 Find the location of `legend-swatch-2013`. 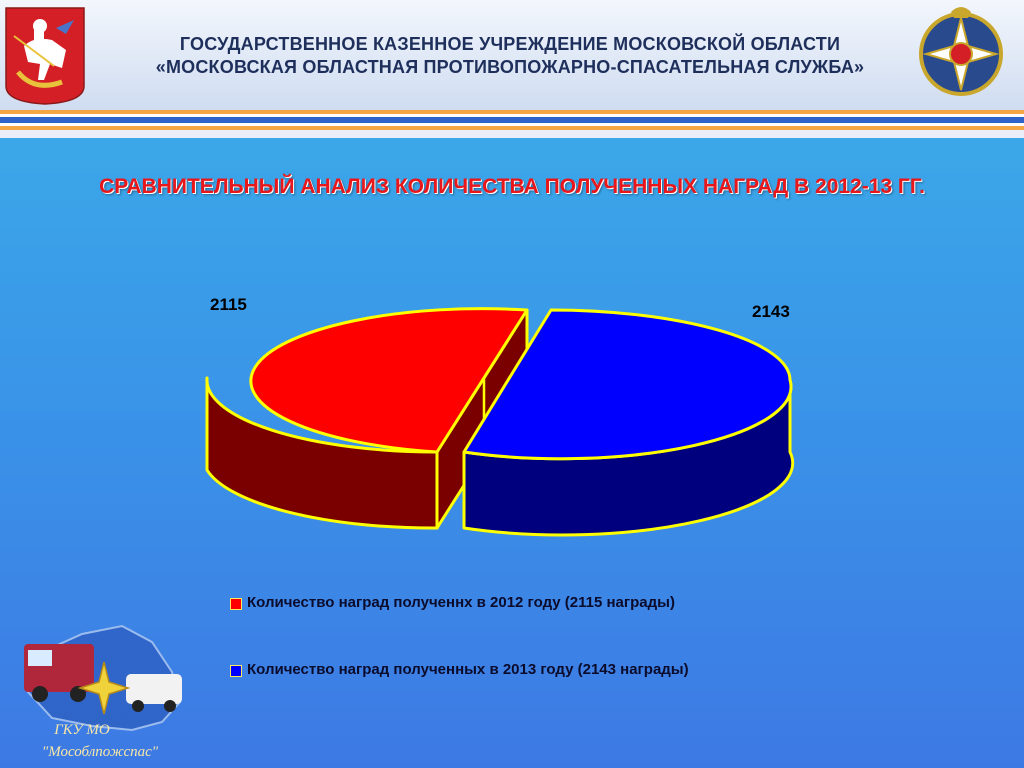

legend-swatch-2013 is located at coordinates (236, 671).